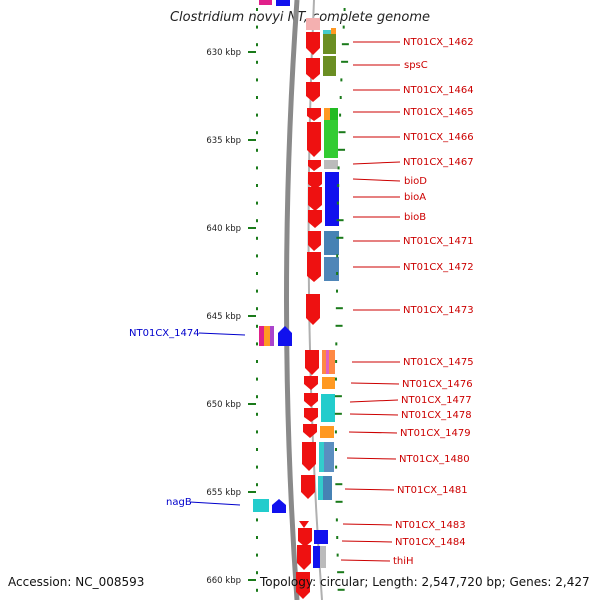 The width and height of the screenshot is (600, 600). Describe the element at coordinates (430, 542) in the screenshot. I see `label-NT01CX_1484: NT01CX_1484` at that location.